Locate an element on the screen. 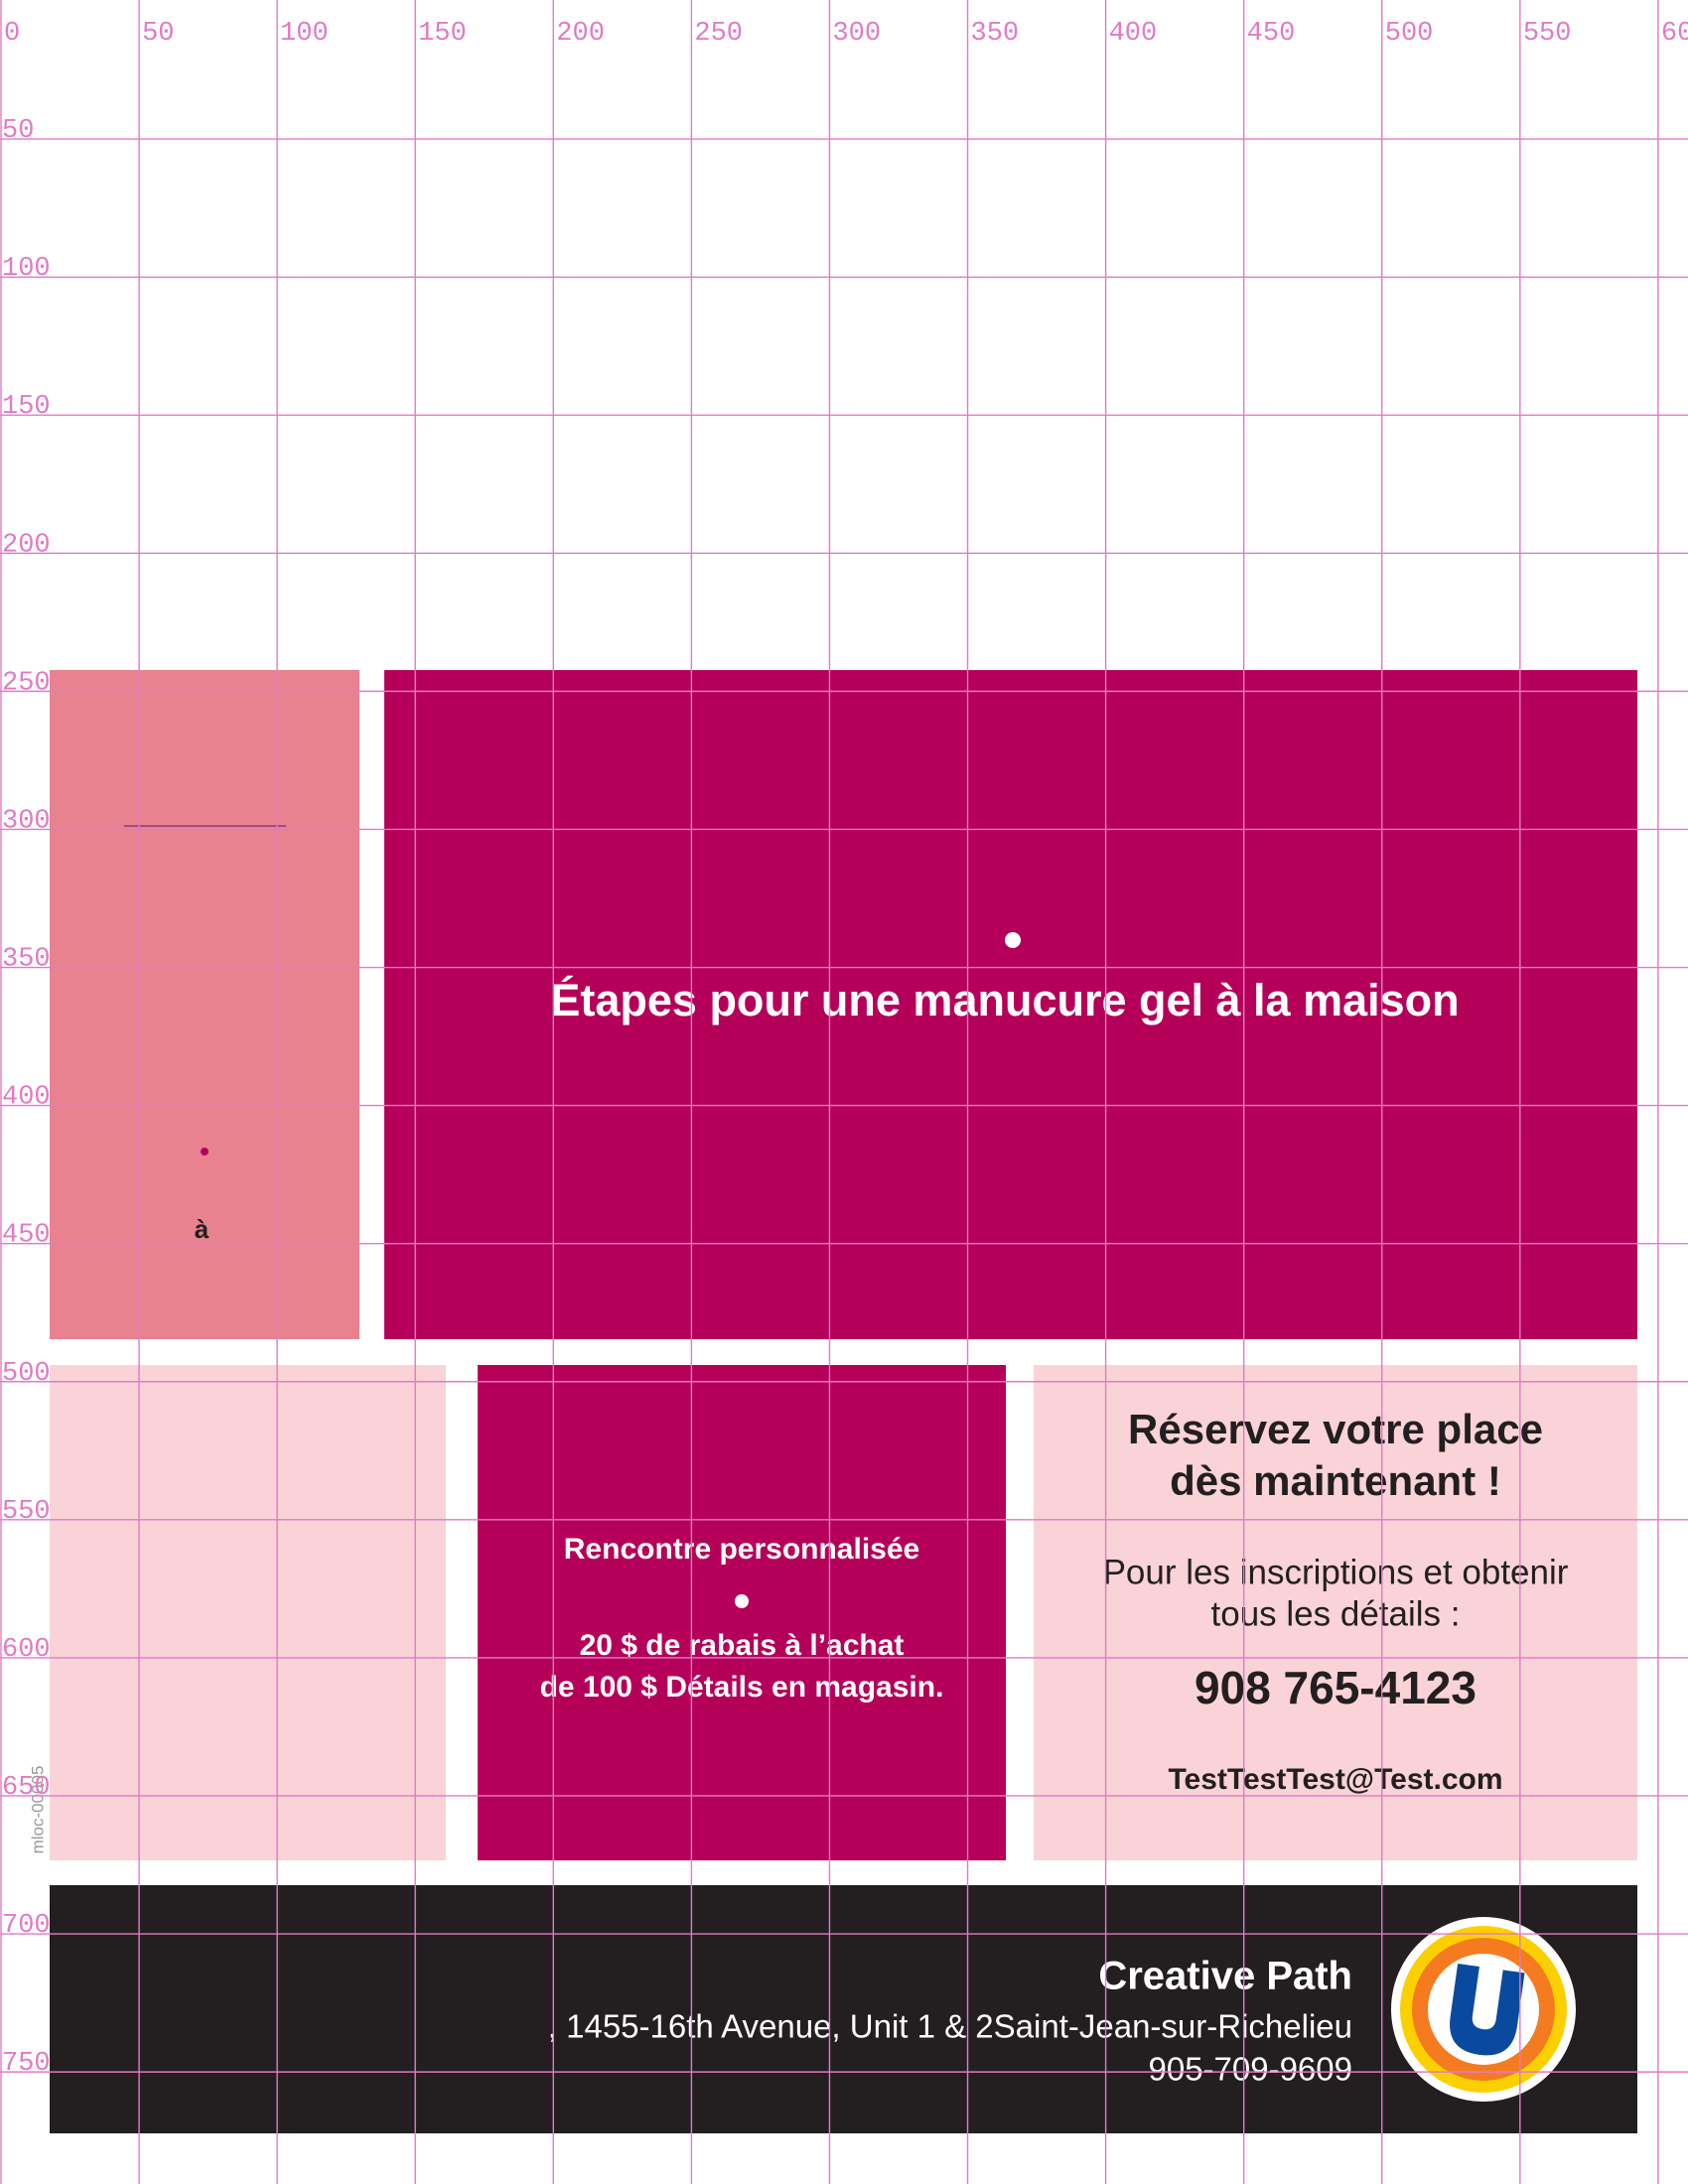 This screenshot has height=2184, width=1688. booking-heading: Réservez votre place is located at coordinates (1335, 1429).